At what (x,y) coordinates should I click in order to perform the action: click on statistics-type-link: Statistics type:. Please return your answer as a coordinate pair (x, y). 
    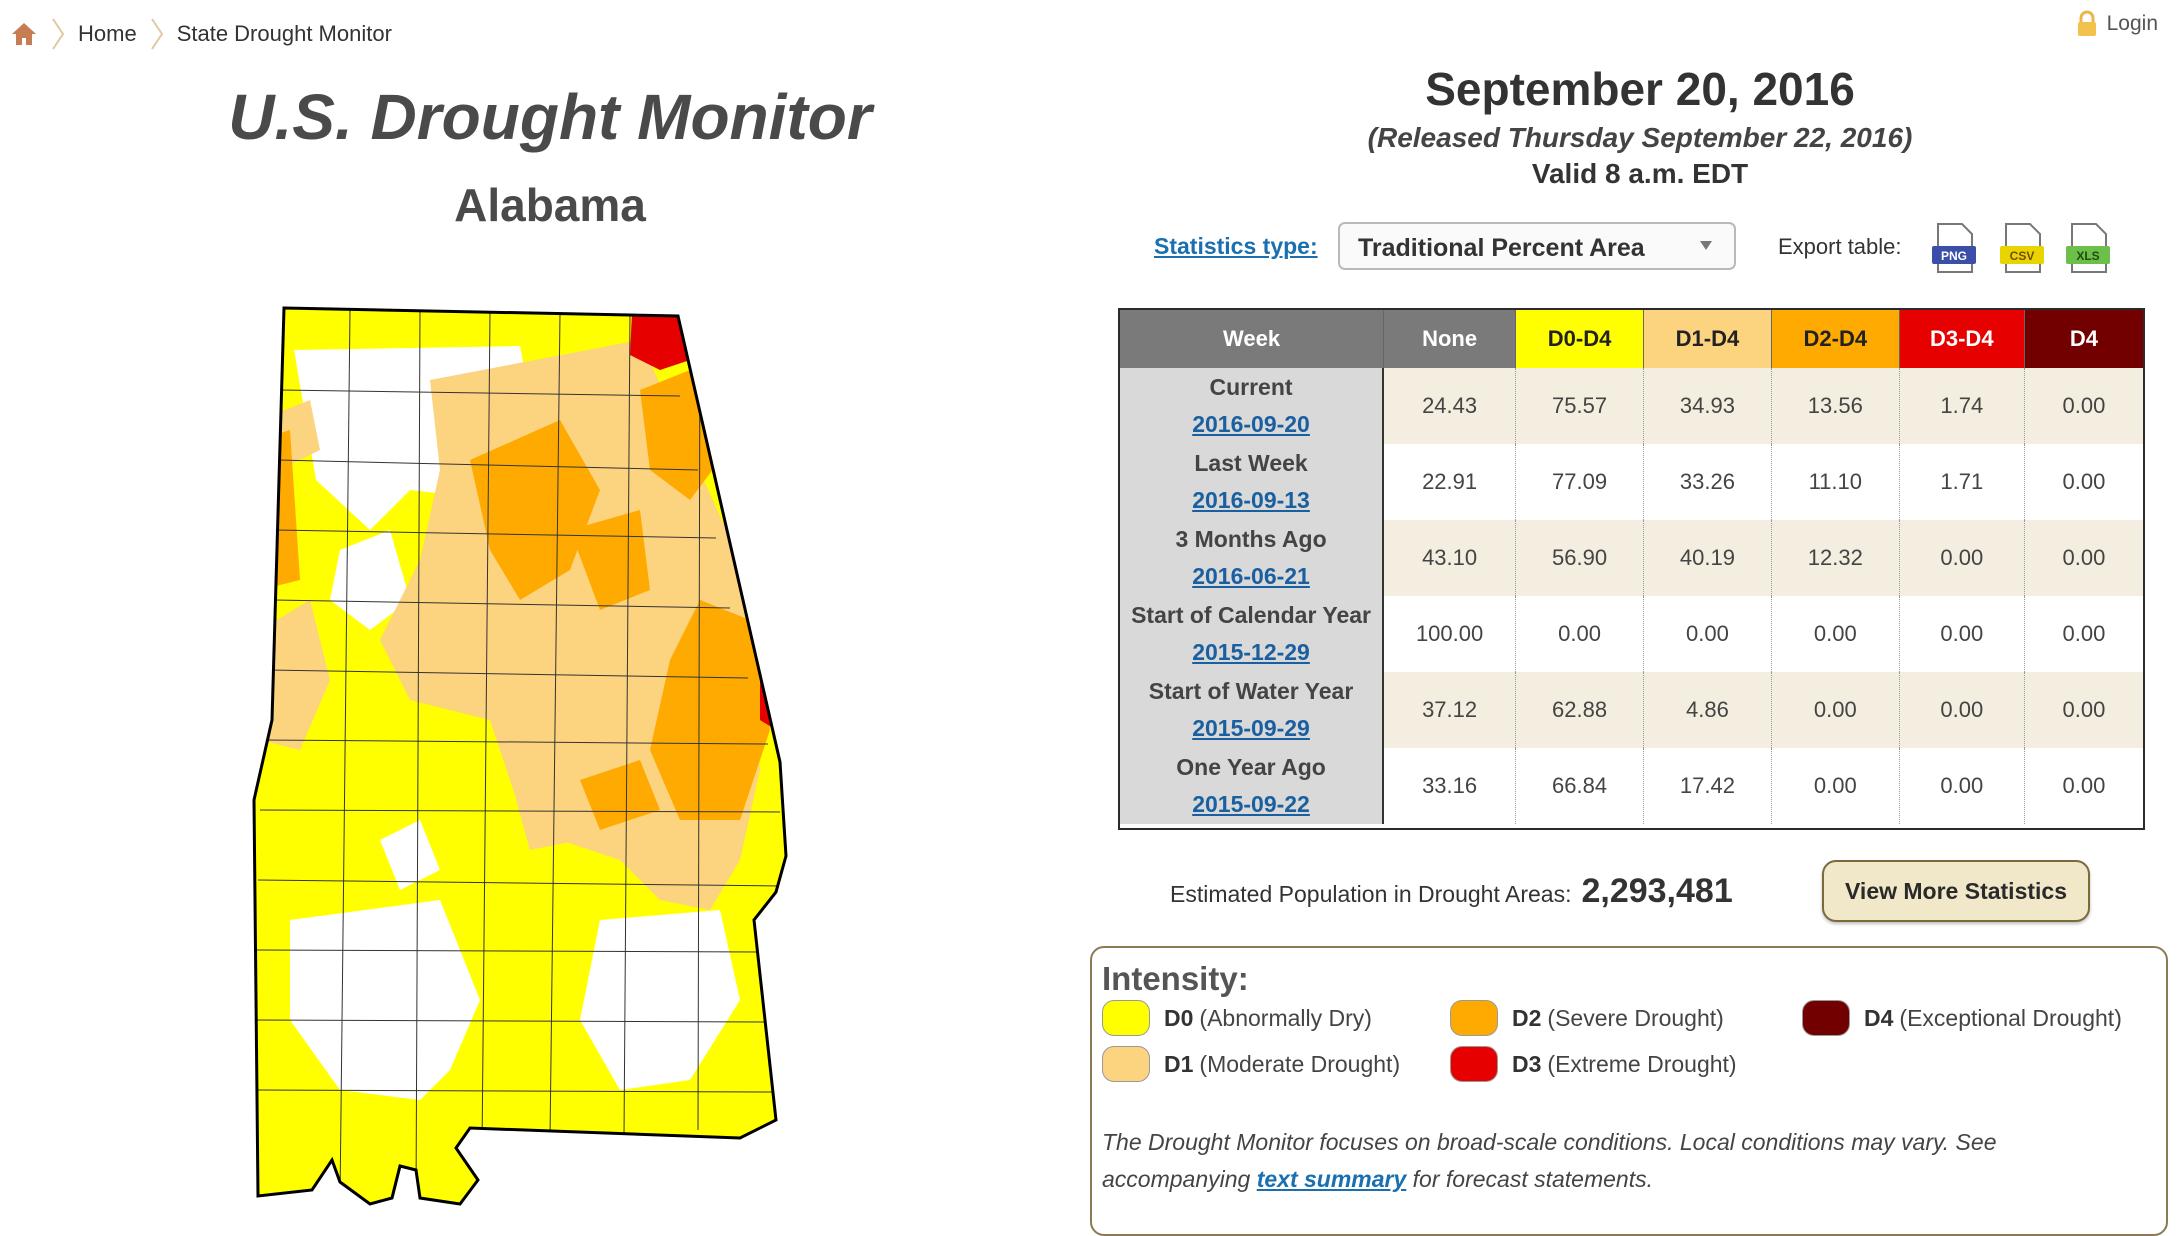
    Looking at the image, I should click on (1236, 246).